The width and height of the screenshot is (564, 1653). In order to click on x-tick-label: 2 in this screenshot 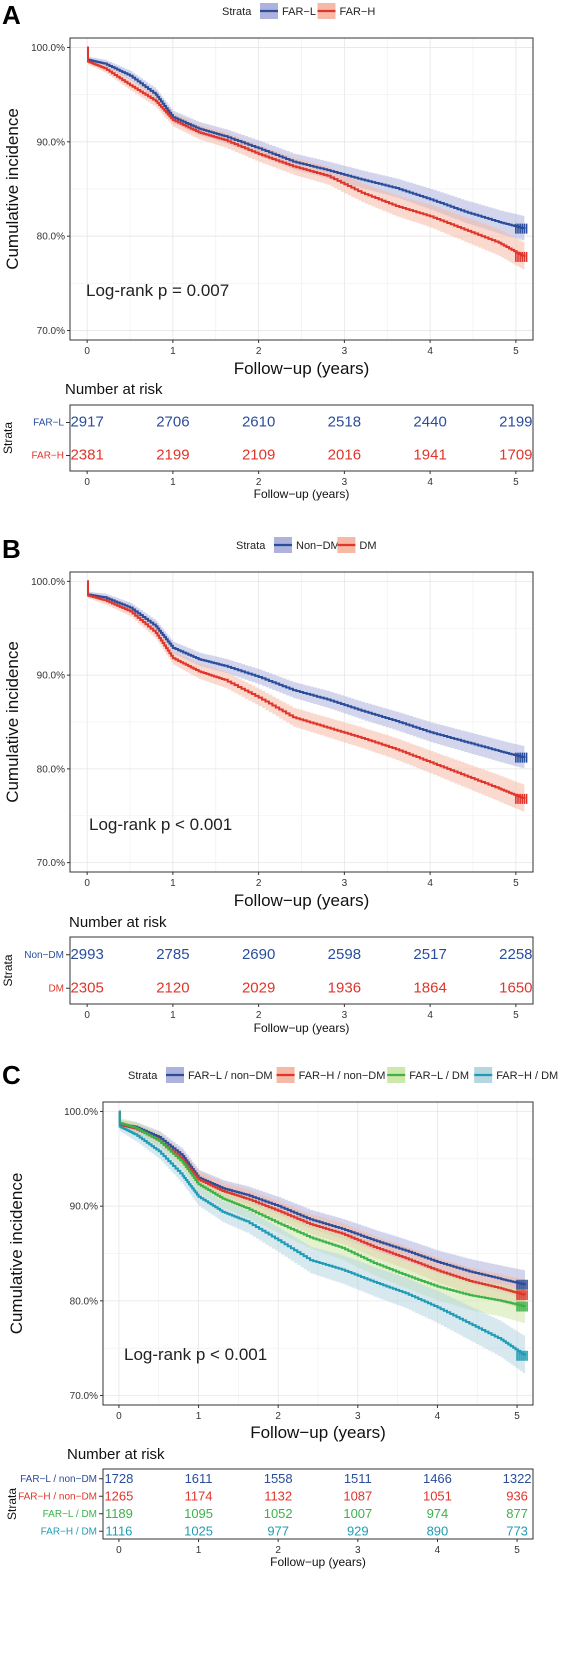, I will do `click(259, 883)`.